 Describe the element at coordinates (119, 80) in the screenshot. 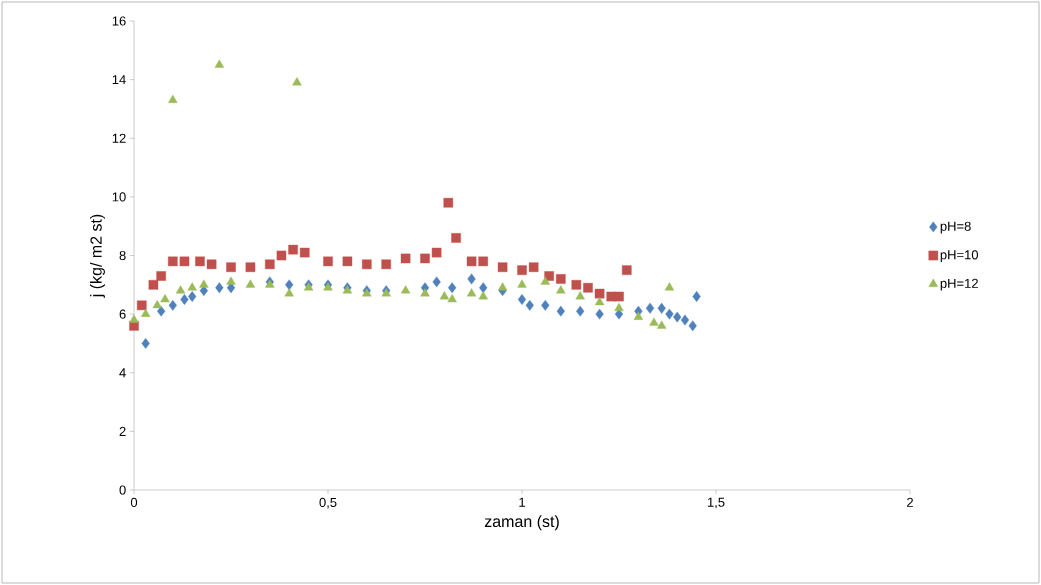

I see `y-tick-label: 14` at that location.